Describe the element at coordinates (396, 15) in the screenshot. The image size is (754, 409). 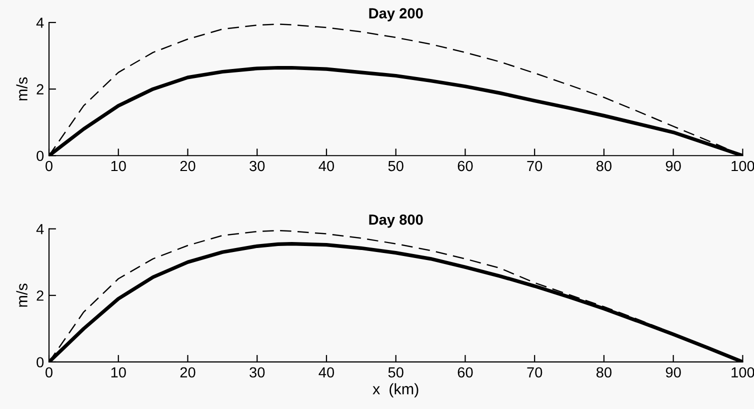
I see `chart-title: Day 200` at that location.